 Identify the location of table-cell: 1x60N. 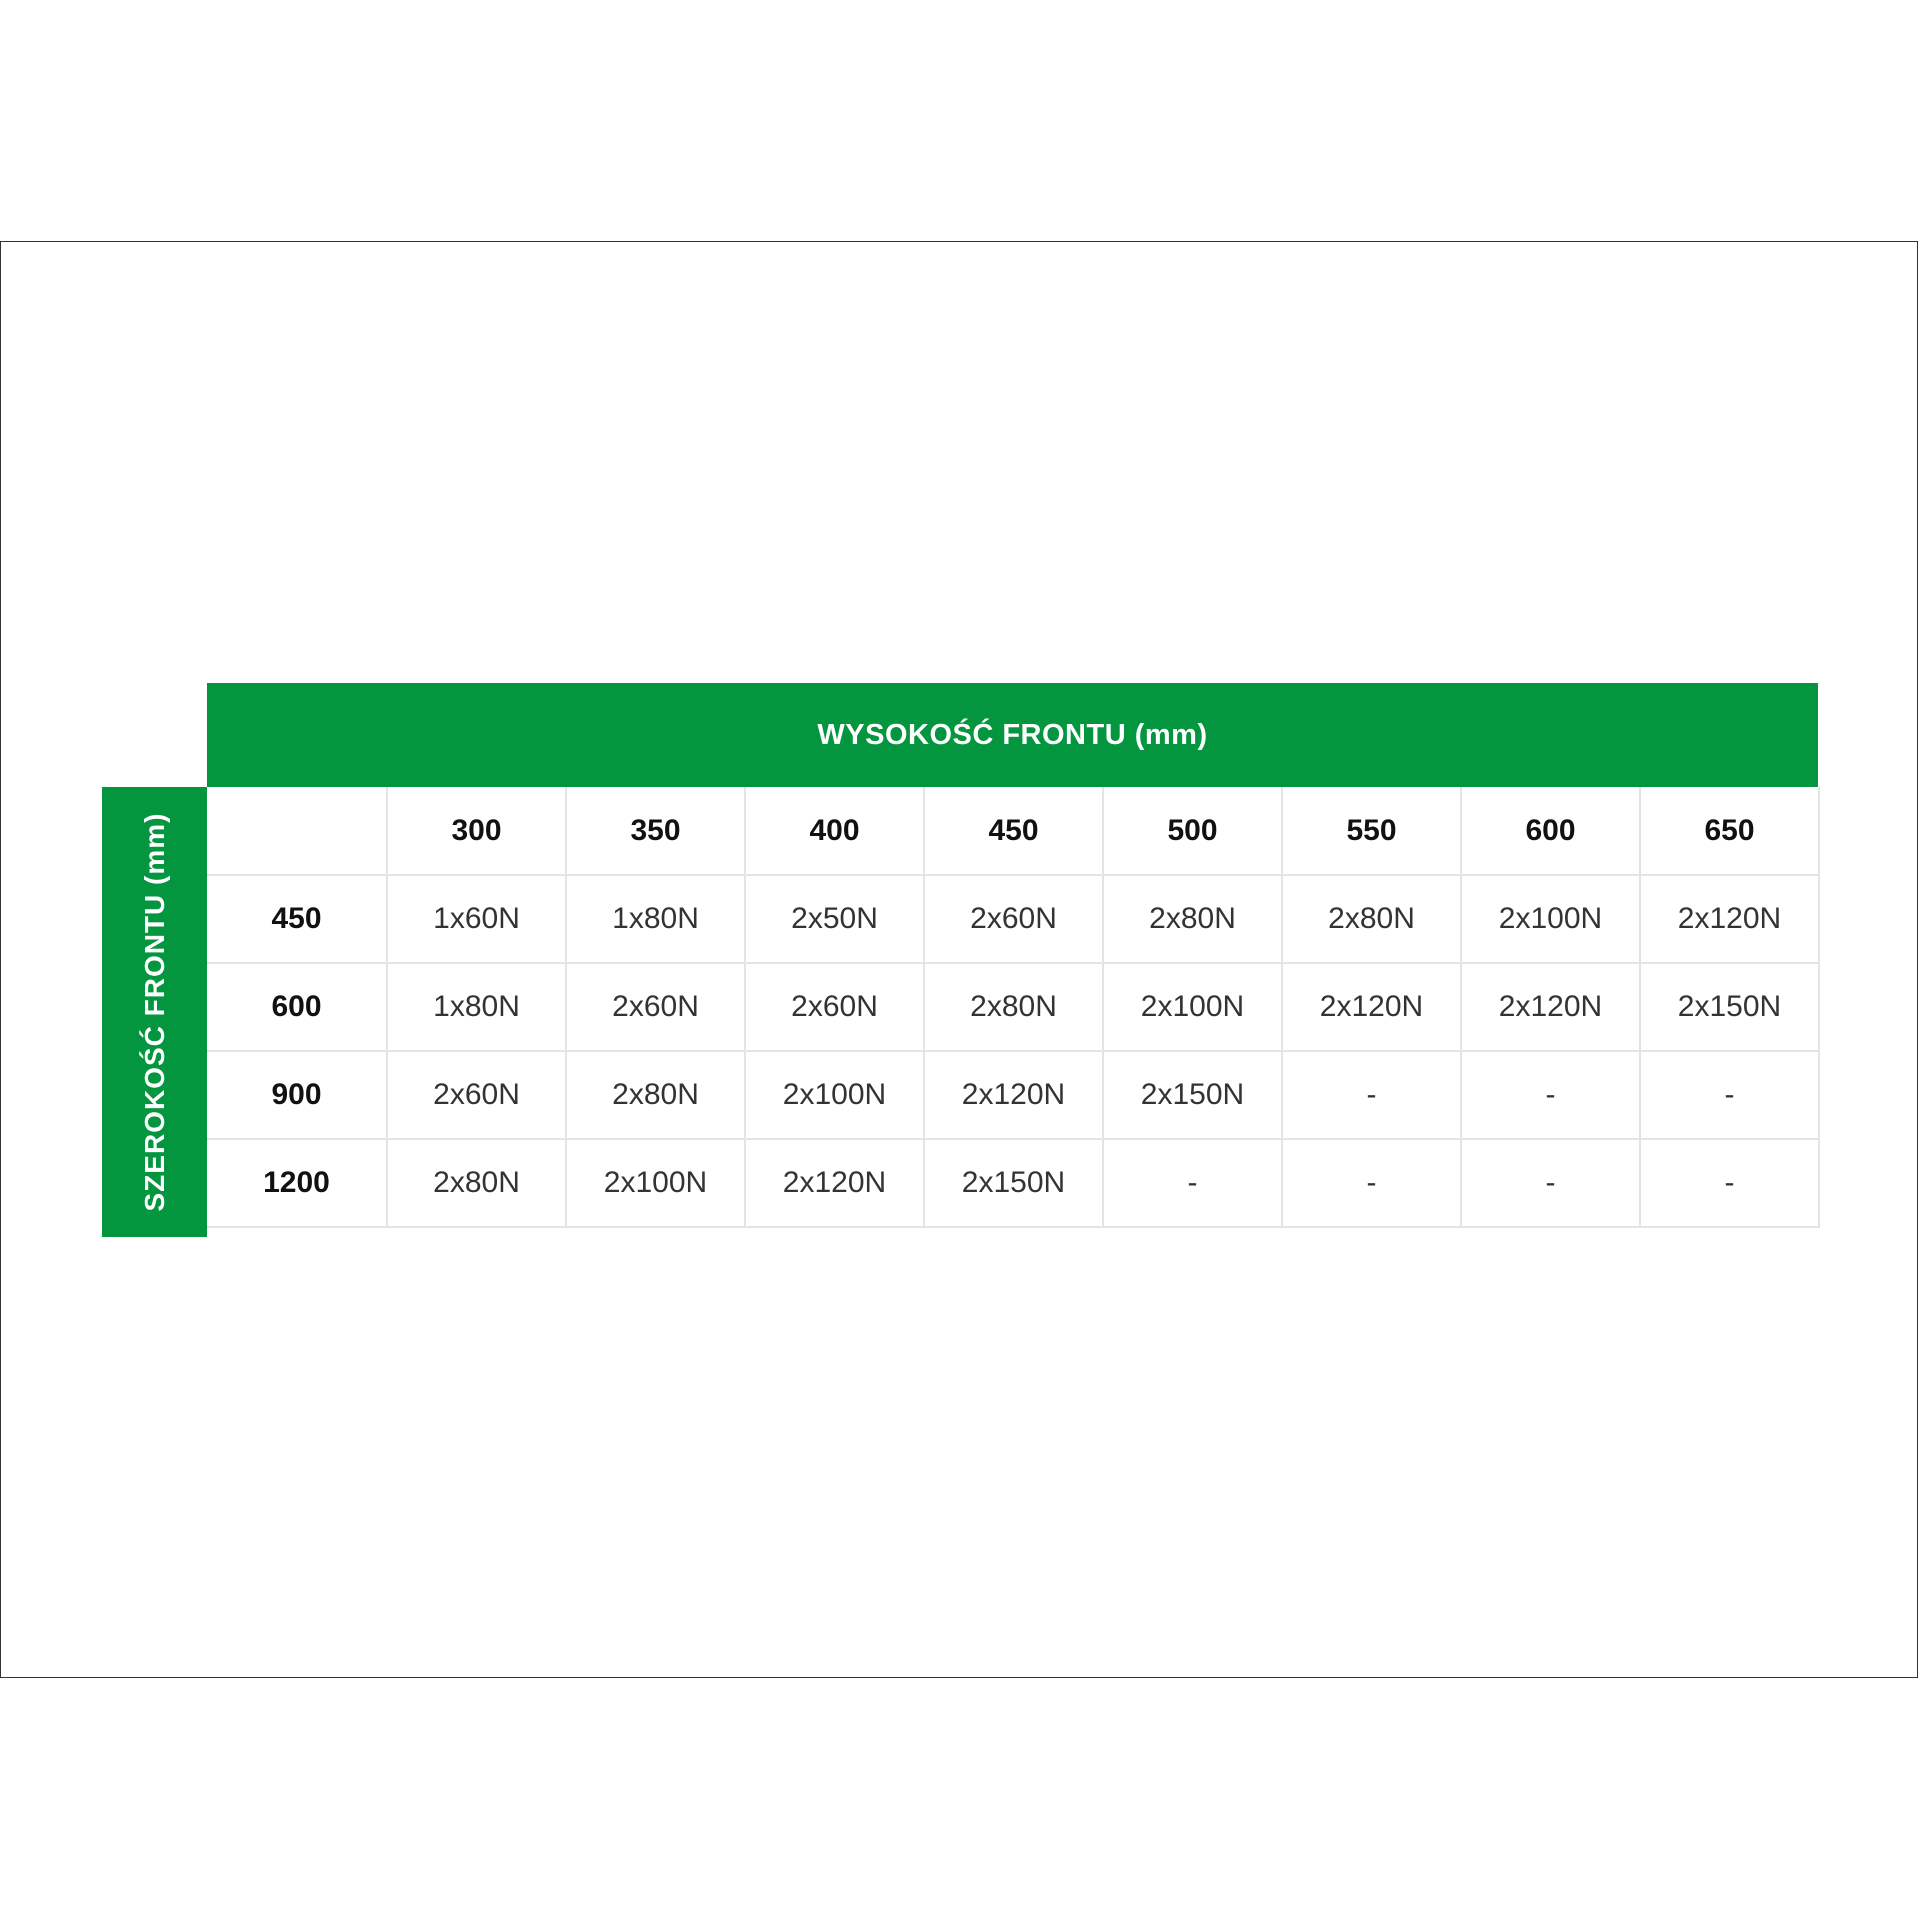
(476, 919).